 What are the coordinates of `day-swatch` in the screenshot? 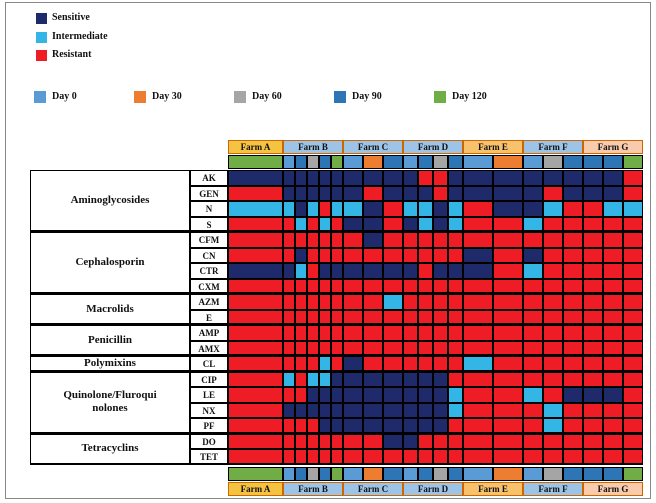 It's located at (440, 97).